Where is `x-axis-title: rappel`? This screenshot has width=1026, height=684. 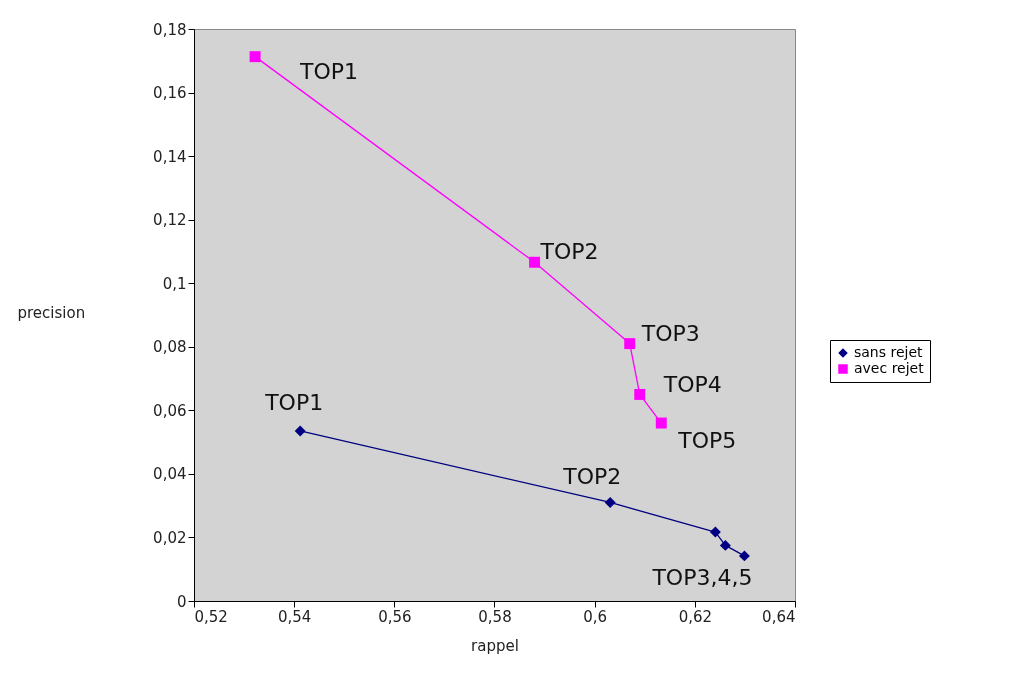 x-axis-title: rappel is located at coordinates (495, 645).